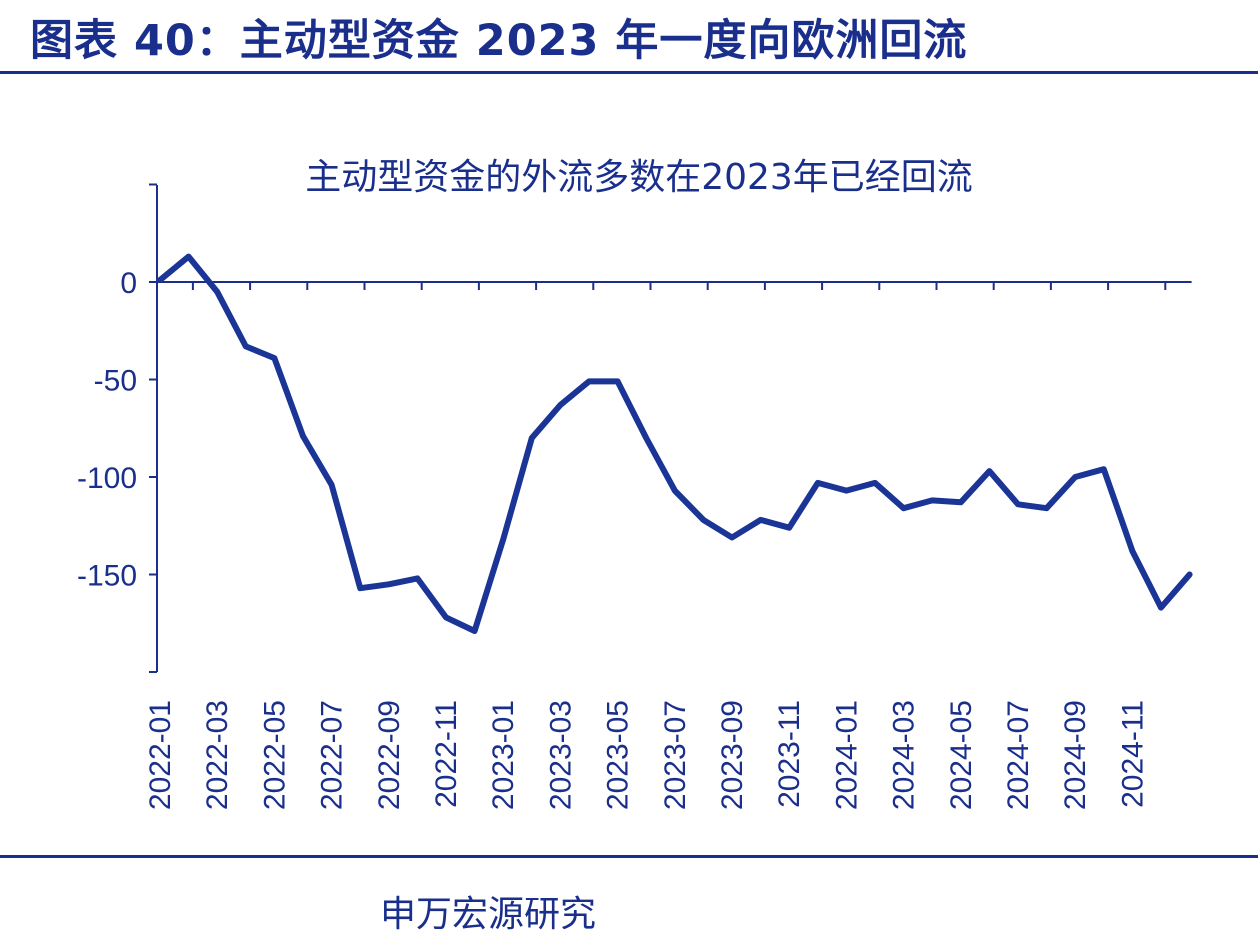 This screenshot has width=1258, height=937. Describe the element at coordinates (274, 755) in the screenshot. I see `x-tick-label: 2022-05` at that location.